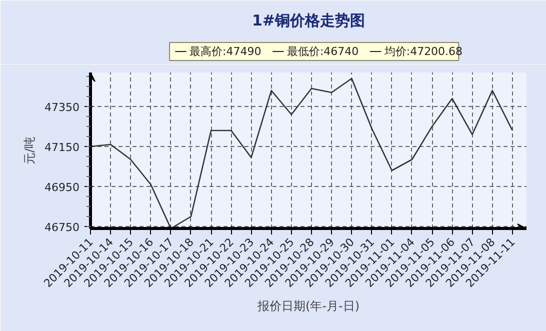  What do you see at coordinates (309, 21) in the screenshot?
I see `chart-title: 1#铜价格走势图` at bounding box center [309, 21].